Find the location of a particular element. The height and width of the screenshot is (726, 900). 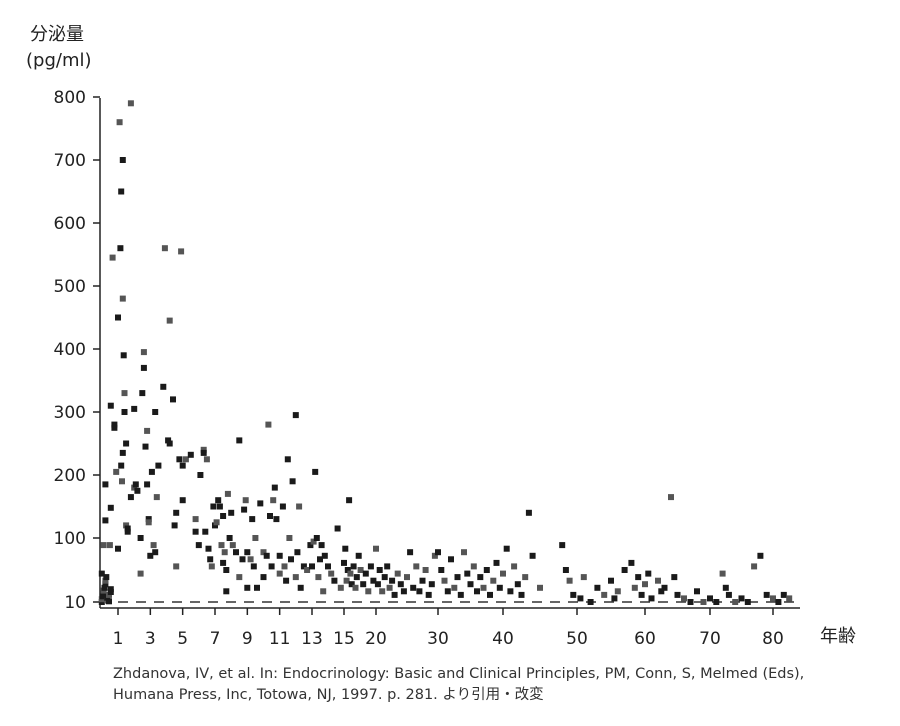

x-tick-label: 70 is located at coordinates (710, 639).